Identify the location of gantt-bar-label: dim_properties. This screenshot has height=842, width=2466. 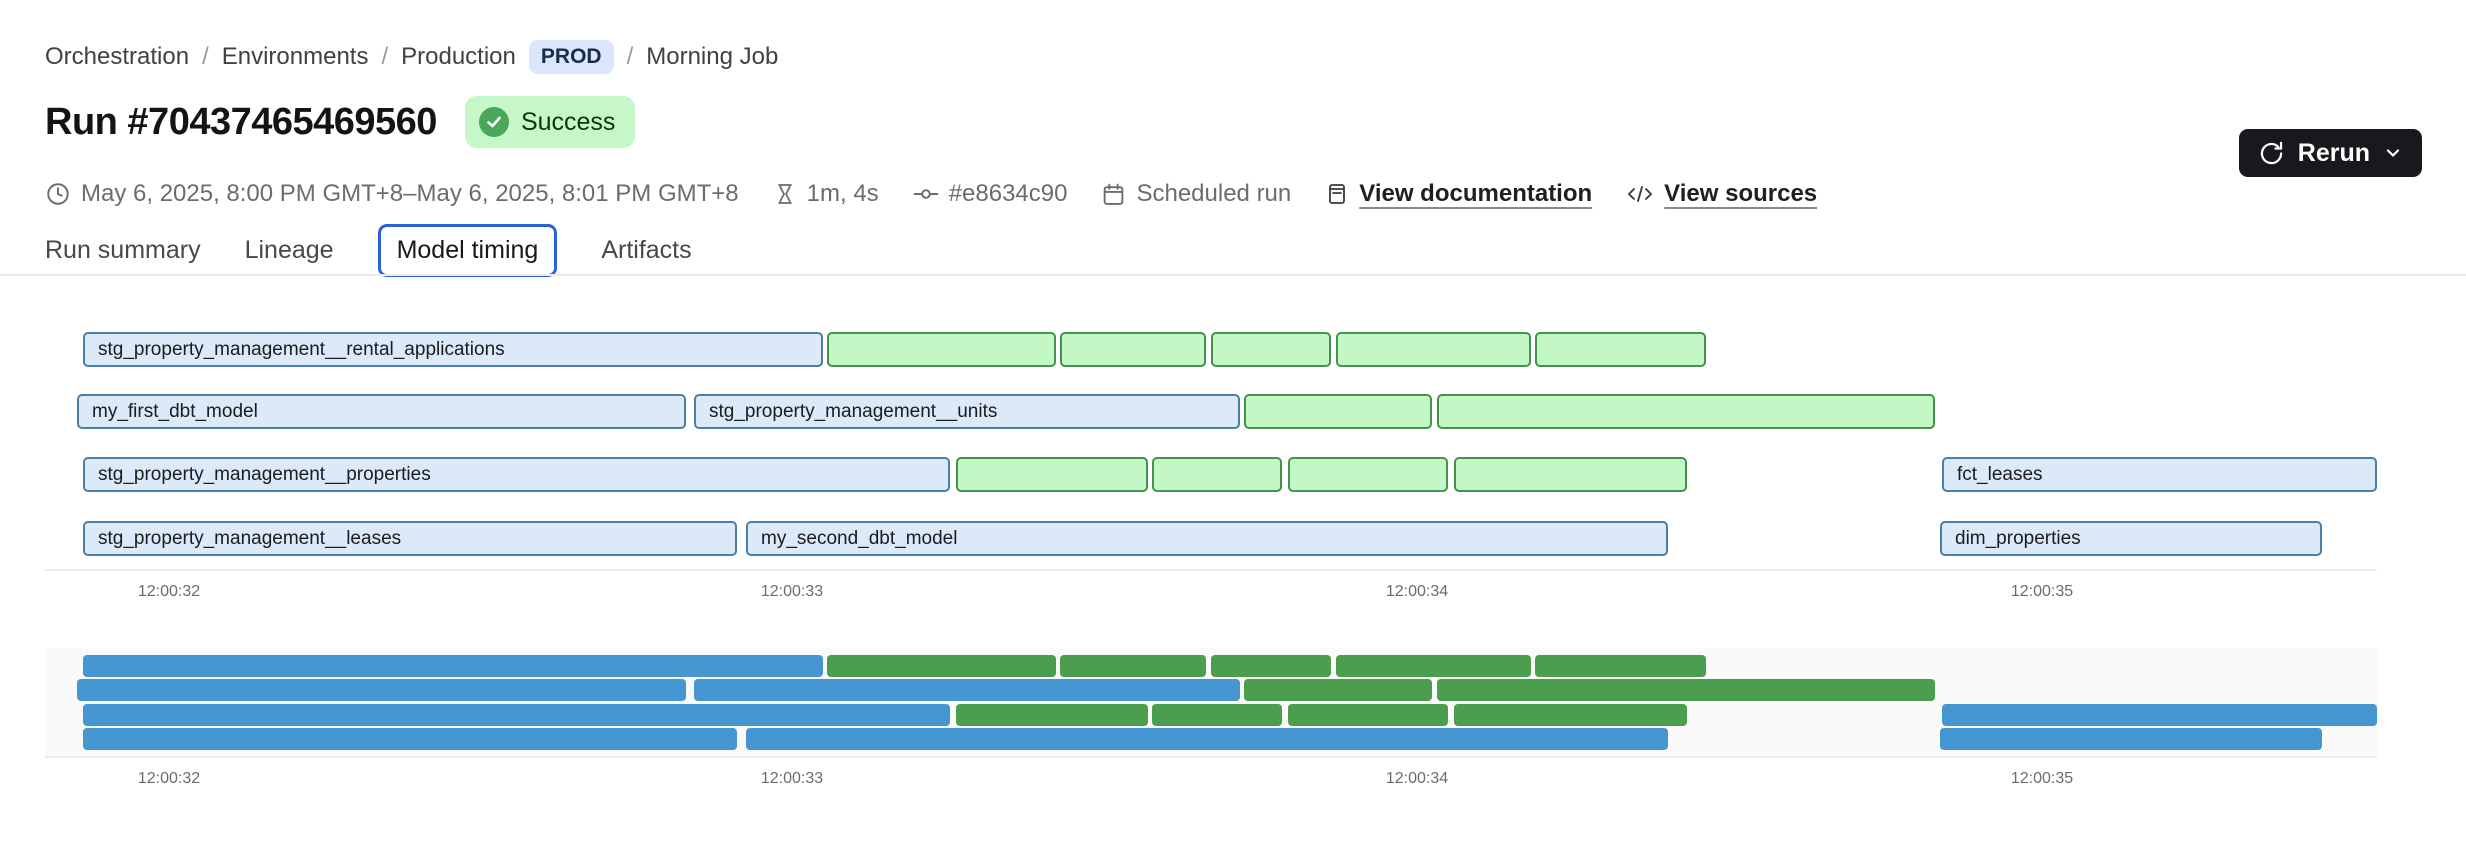
(2018, 538).